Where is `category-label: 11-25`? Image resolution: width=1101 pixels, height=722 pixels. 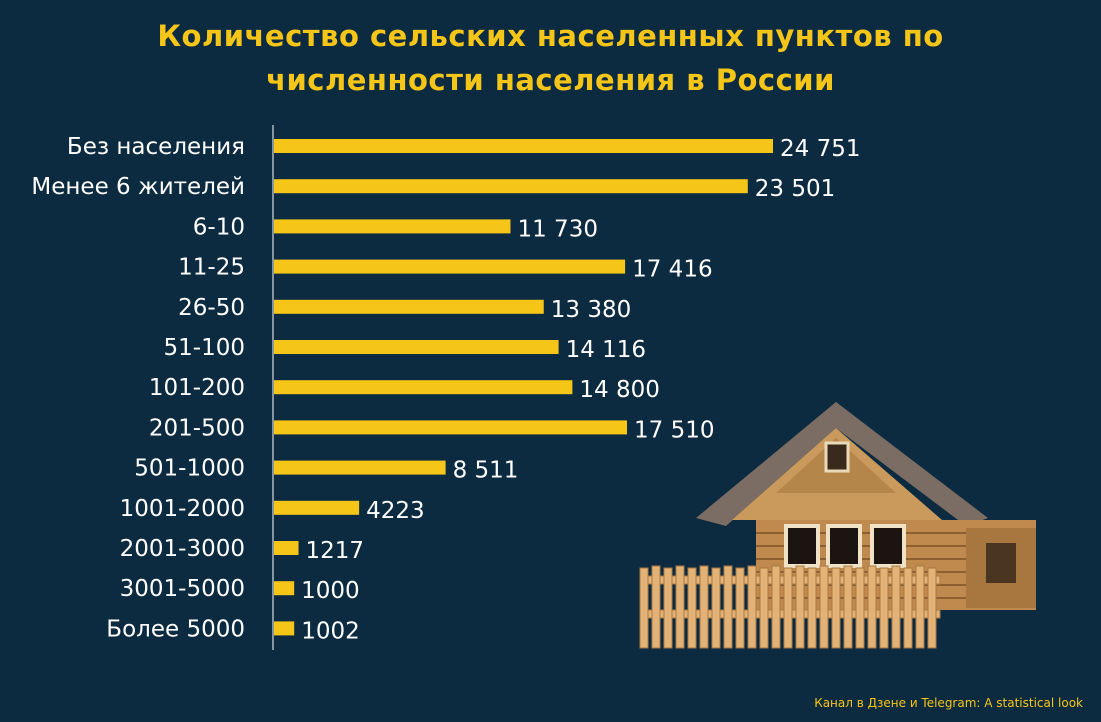 category-label: 11-25 is located at coordinates (211, 268).